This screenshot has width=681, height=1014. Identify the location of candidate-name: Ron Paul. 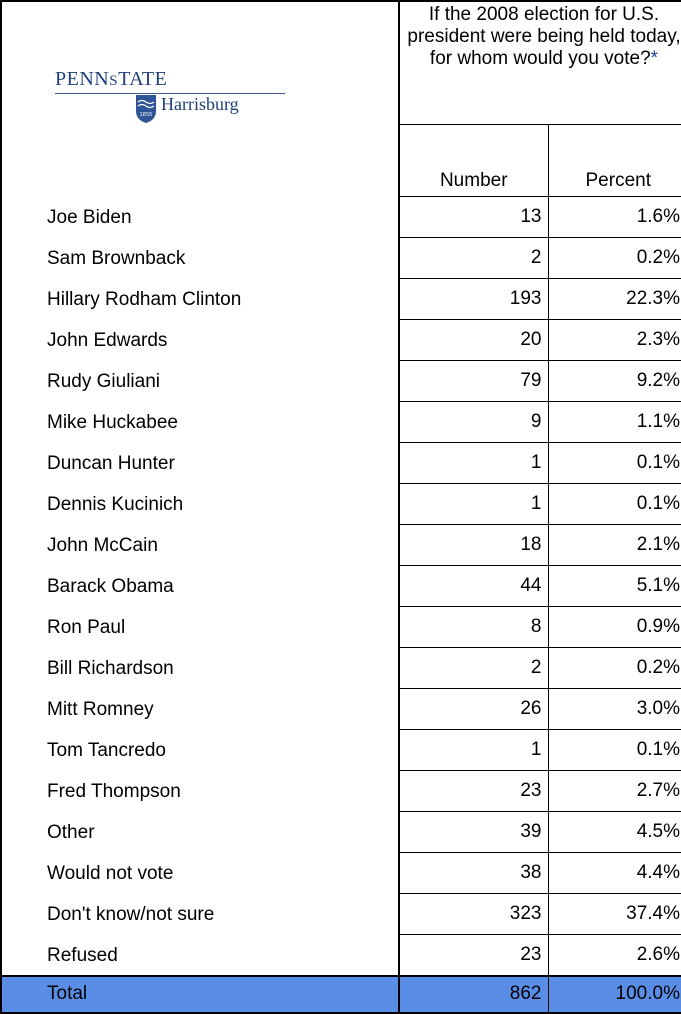
(199, 626).